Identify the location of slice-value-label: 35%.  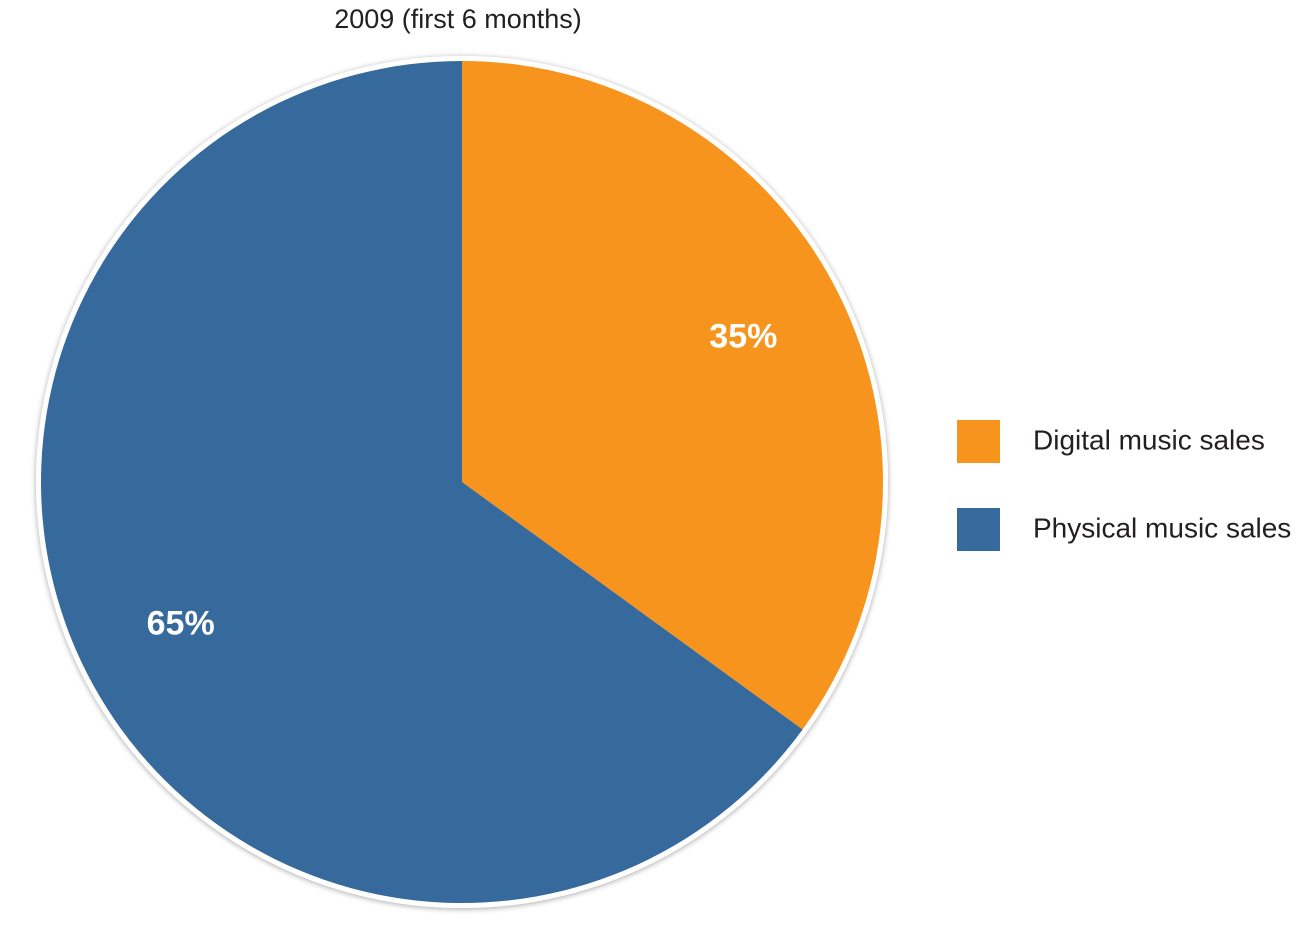
(743, 337).